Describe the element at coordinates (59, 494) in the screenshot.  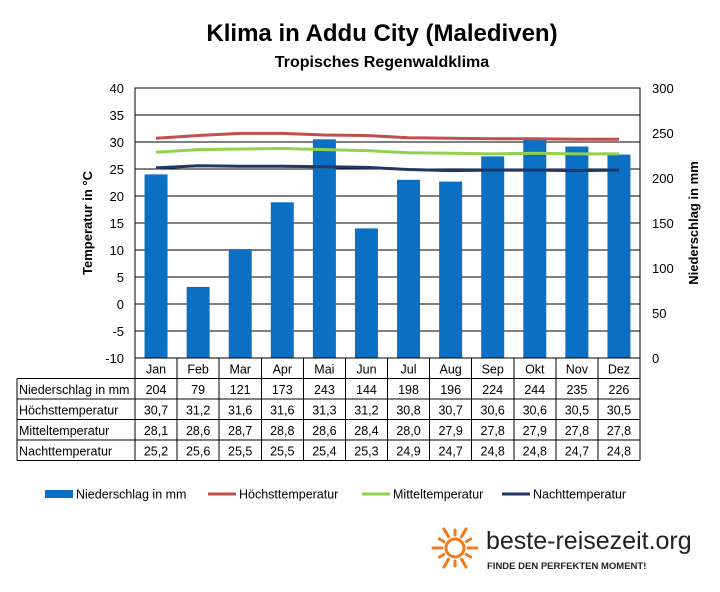
I see `legend-swatch-bar` at that location.